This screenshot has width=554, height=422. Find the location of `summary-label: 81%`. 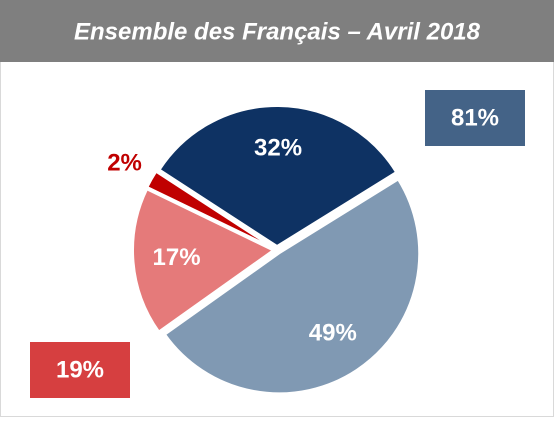

summary-label: 81% is located at coordinates (475, 117).